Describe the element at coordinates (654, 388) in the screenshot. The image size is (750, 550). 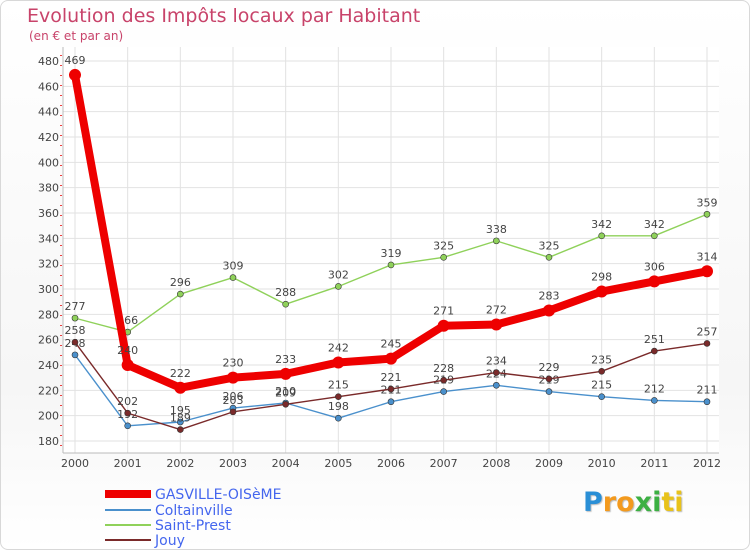
I see `data-label: 212` at that location.